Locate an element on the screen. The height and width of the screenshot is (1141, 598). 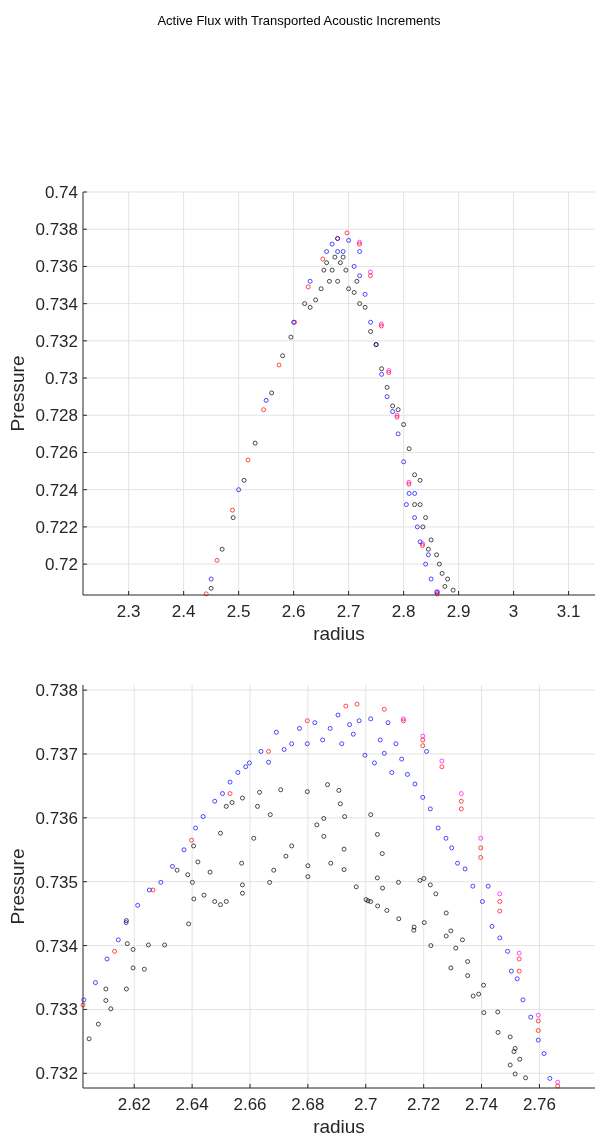
x-tick-label: 3 is located at coordinates (513, 611).